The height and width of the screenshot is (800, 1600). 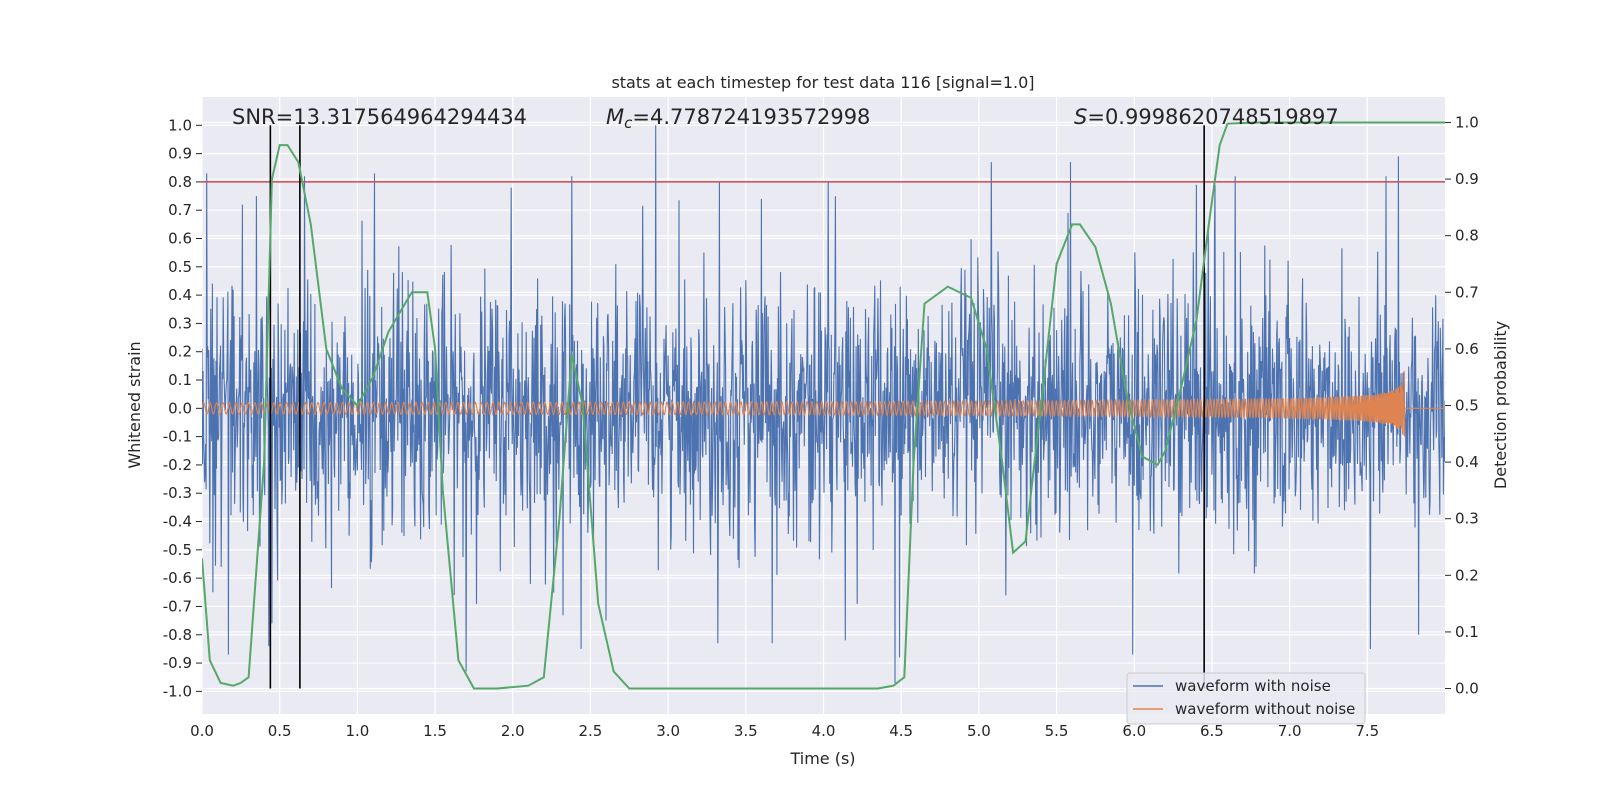 What do you see at coordinates (1467, 292) in the screenshot?
I see `y2-tick-label-3: 0.7` at bounding box center [1467, 292].